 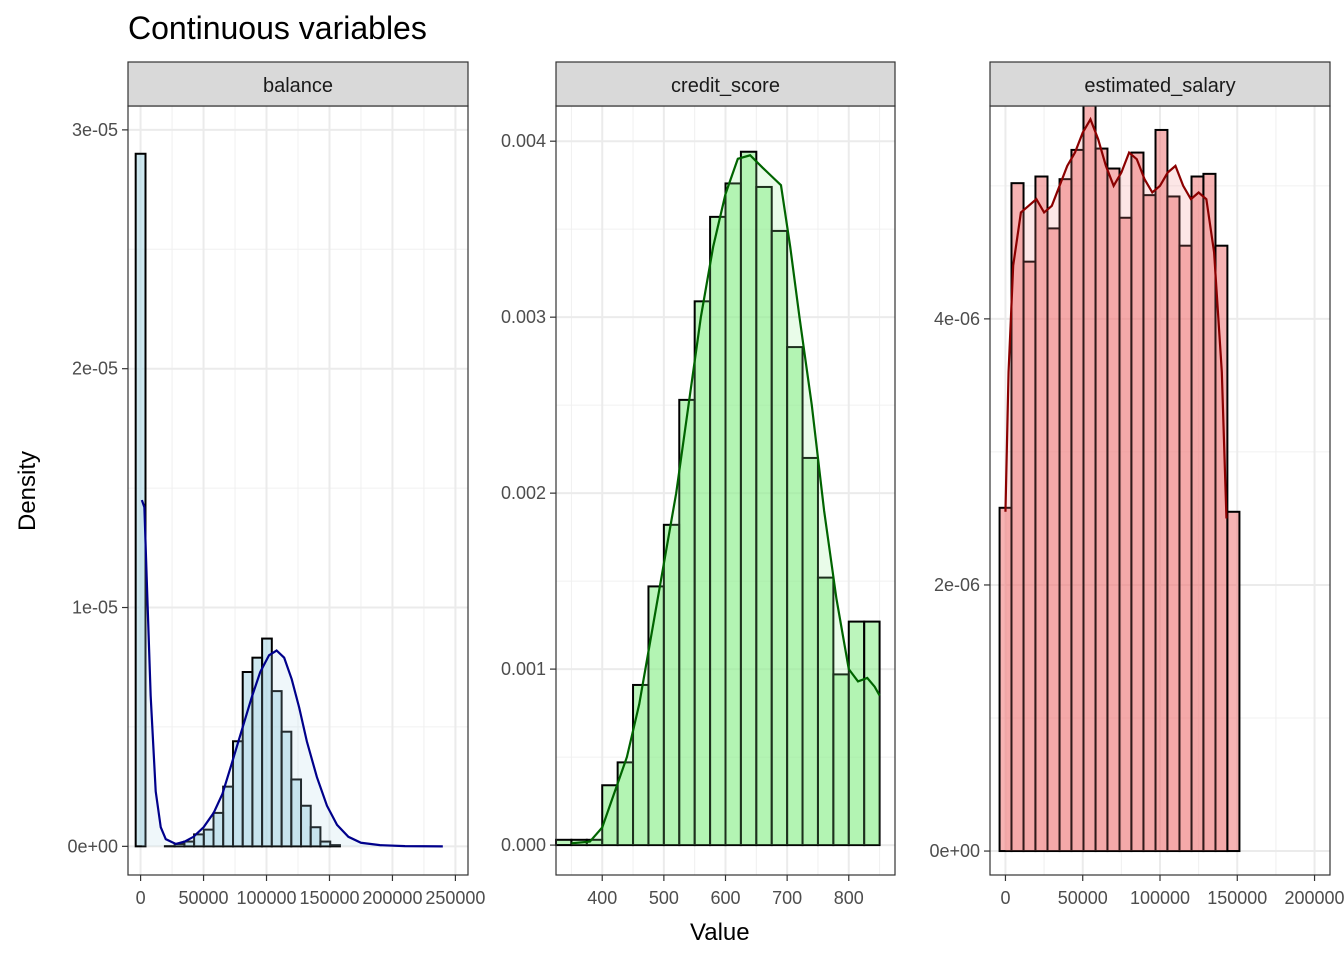 What do you see at coordinates (957, 585) in the screenshot?
I see `y-tick-label: 2e-06` at bounding box center [957, 585].